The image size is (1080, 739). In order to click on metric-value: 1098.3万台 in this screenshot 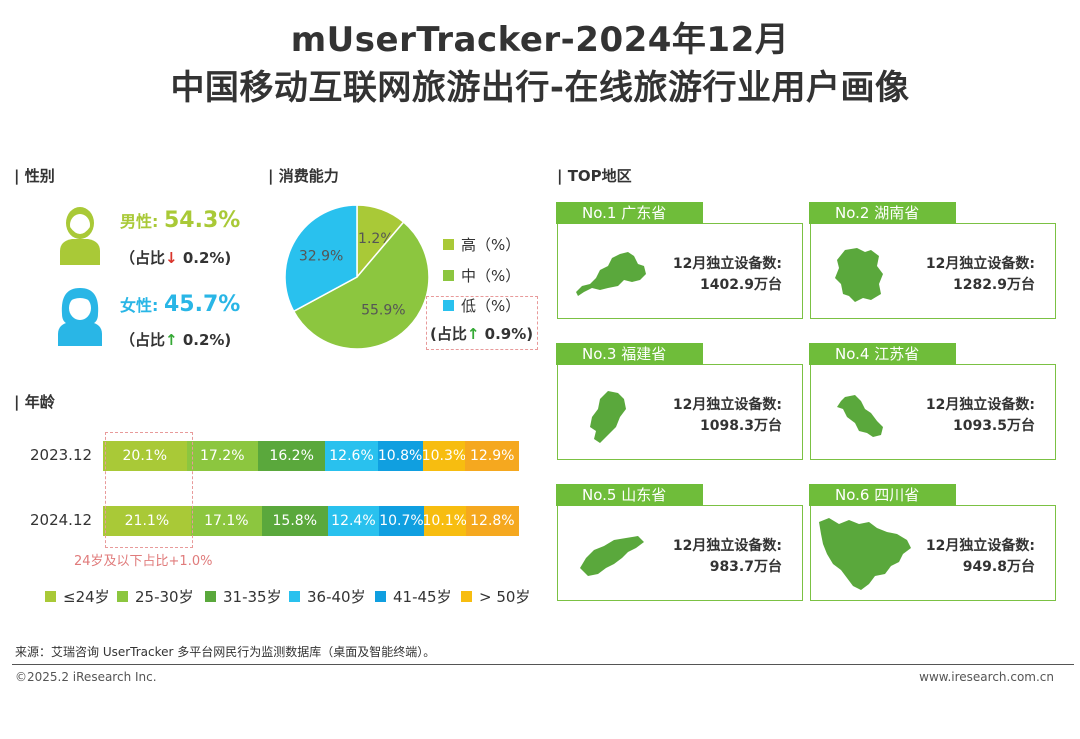, I will do `click(740, 426)`.